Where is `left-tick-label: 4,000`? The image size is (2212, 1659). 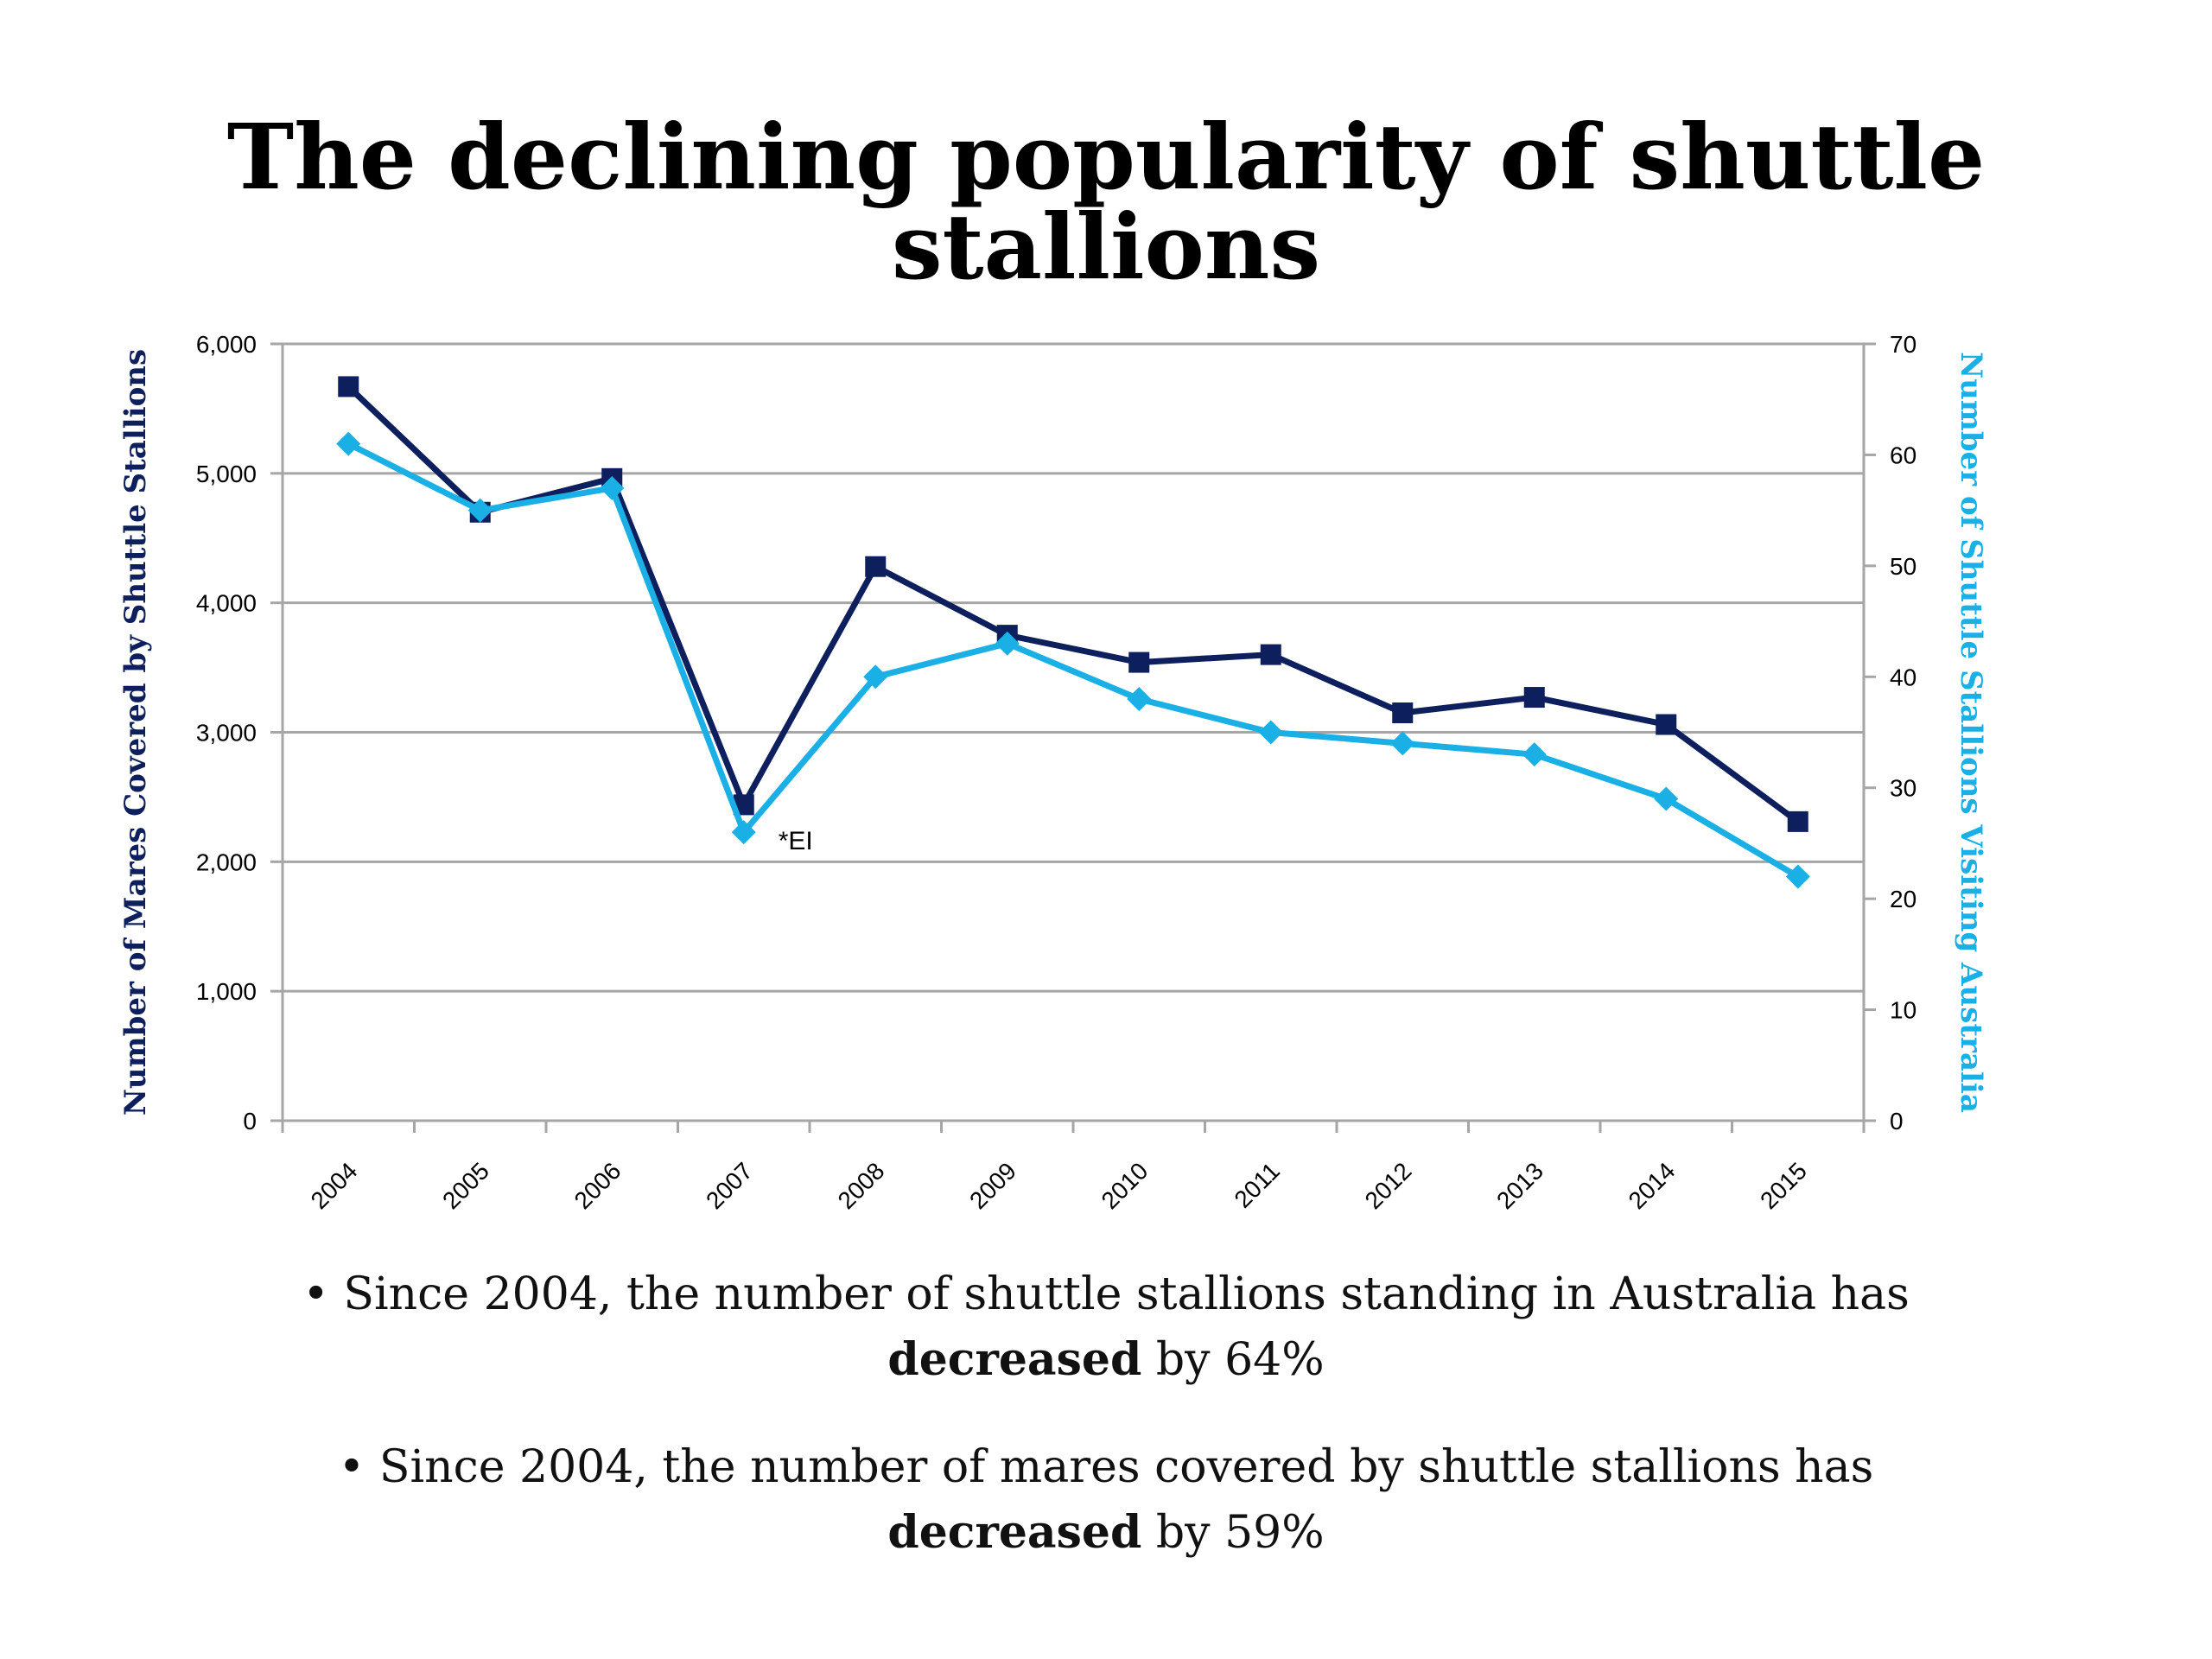
left-tick-label: 4,000 is located at coordinates (226, 603).